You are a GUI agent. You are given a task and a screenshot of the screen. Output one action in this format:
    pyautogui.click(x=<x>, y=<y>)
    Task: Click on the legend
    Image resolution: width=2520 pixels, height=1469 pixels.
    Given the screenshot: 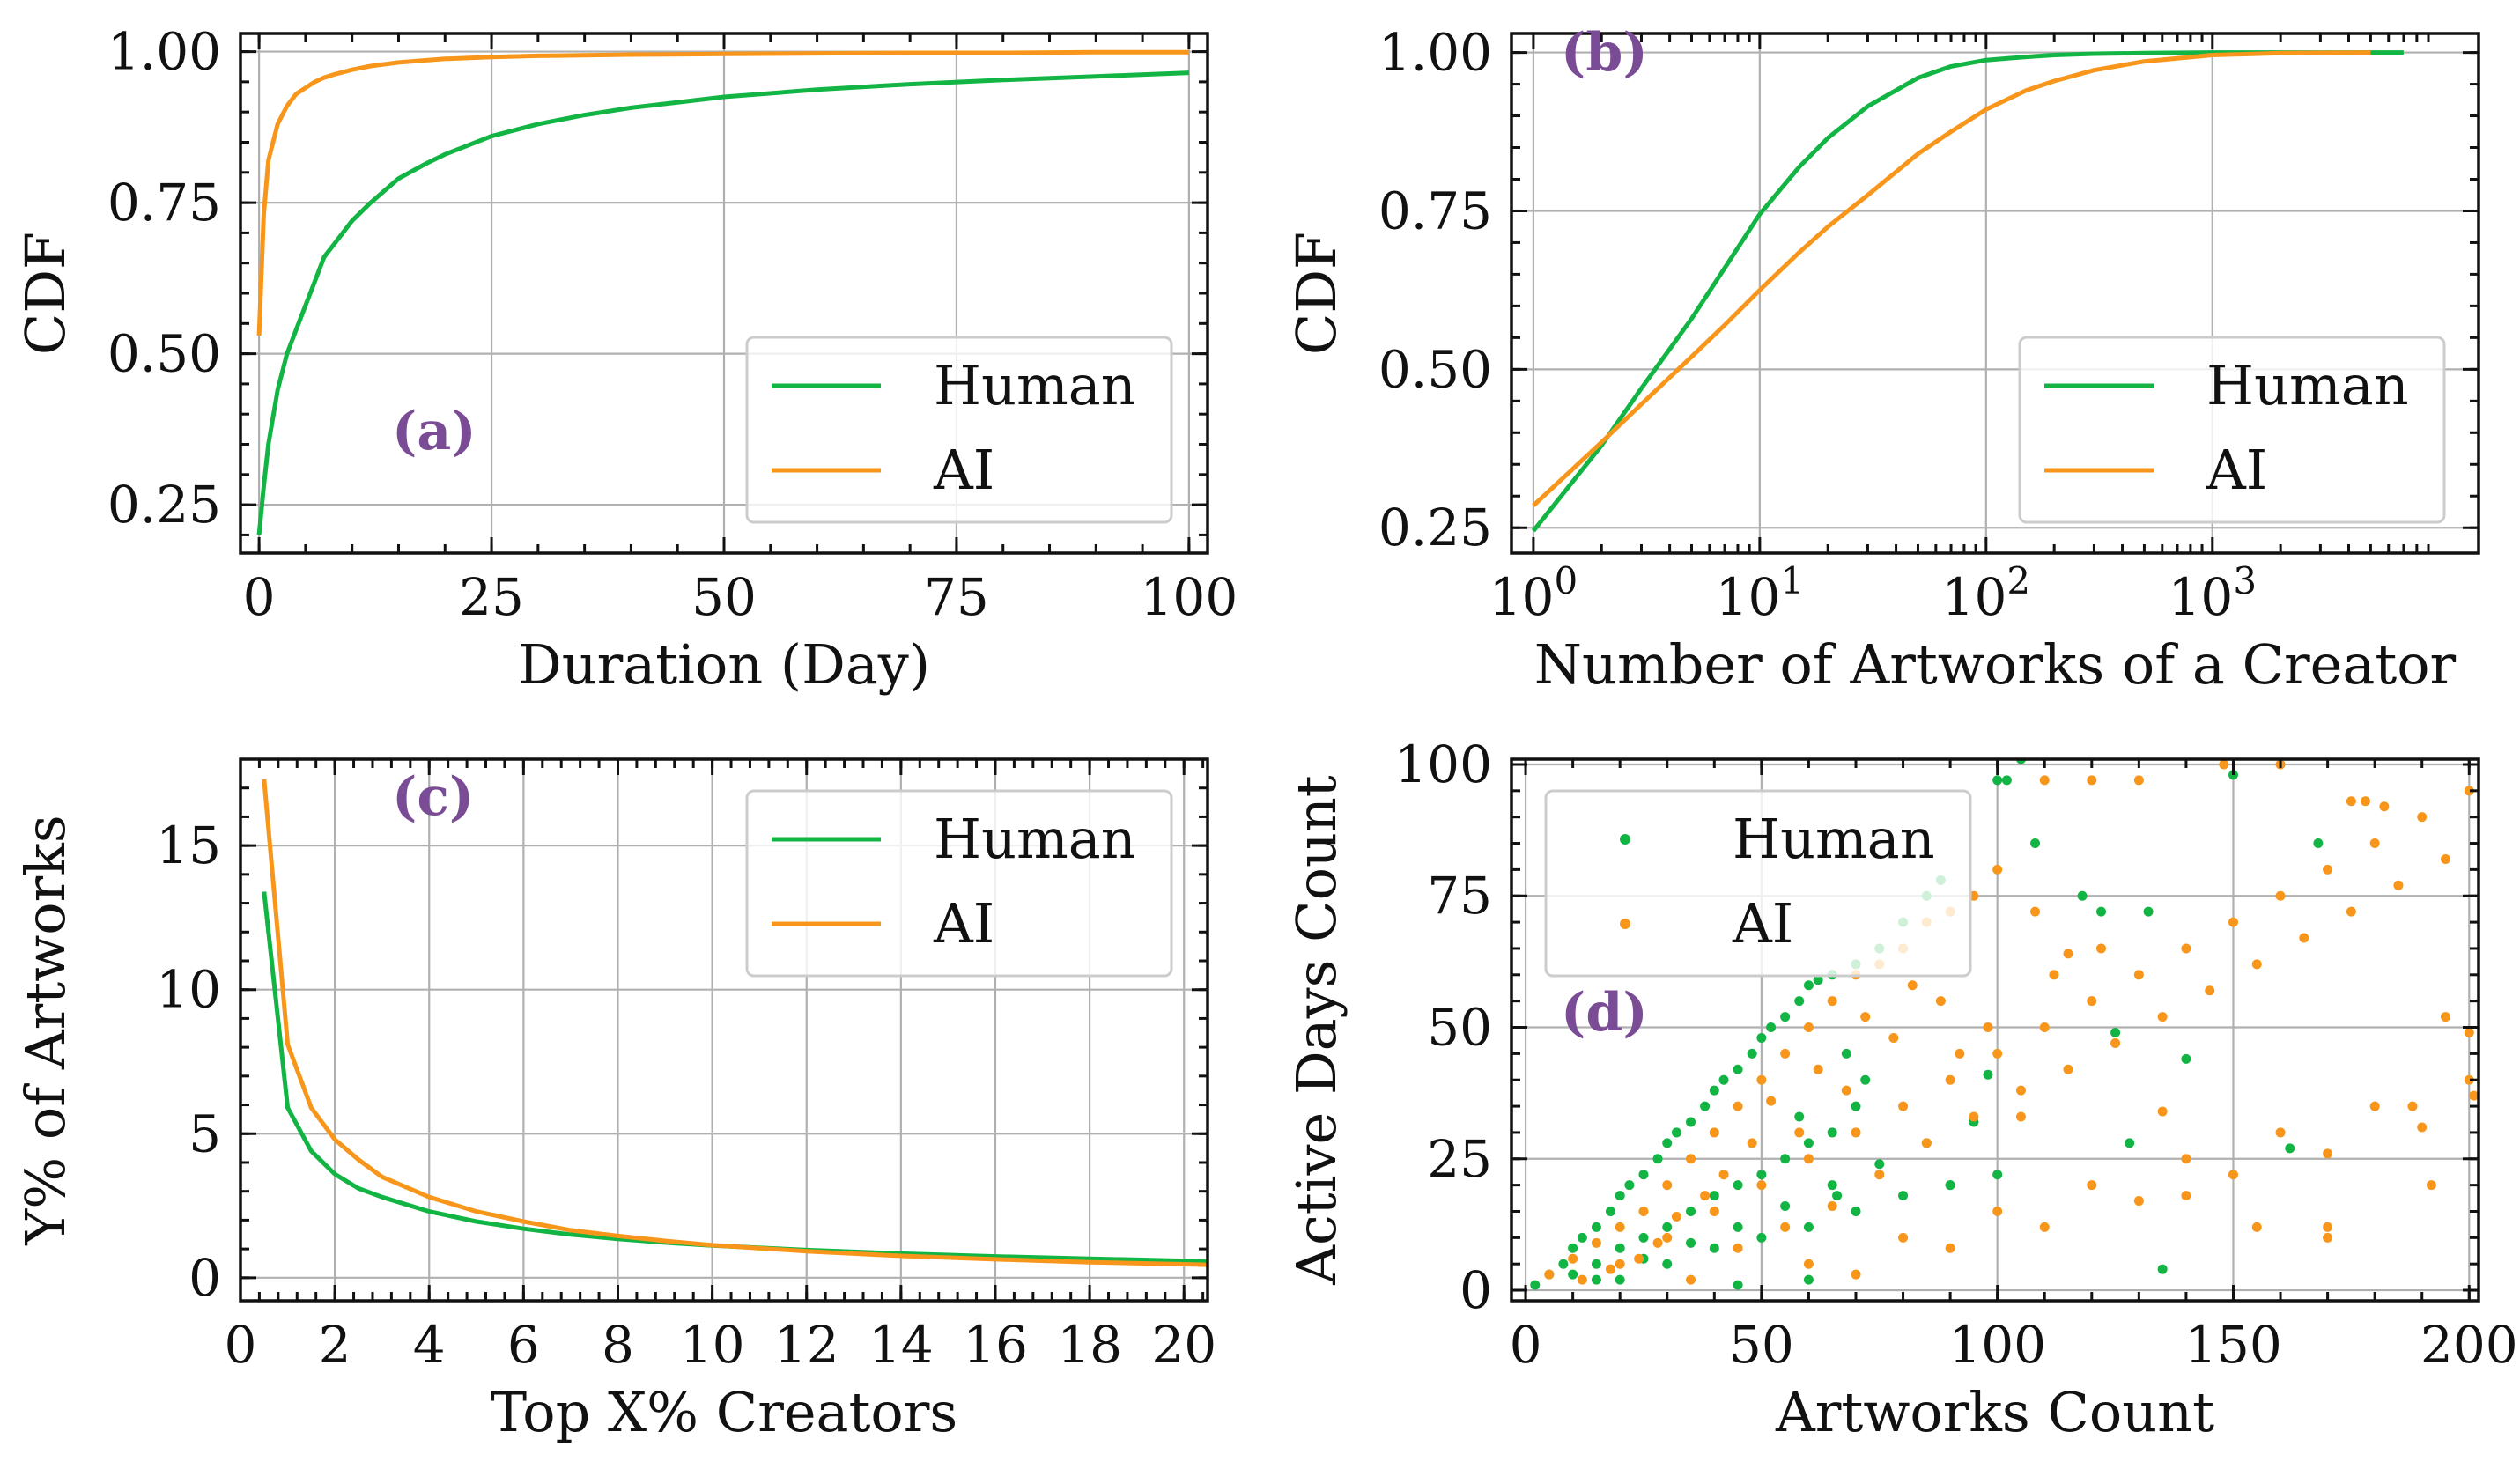 What is the action you would take?
    pyautogui.click(x=1758, y=883)
    